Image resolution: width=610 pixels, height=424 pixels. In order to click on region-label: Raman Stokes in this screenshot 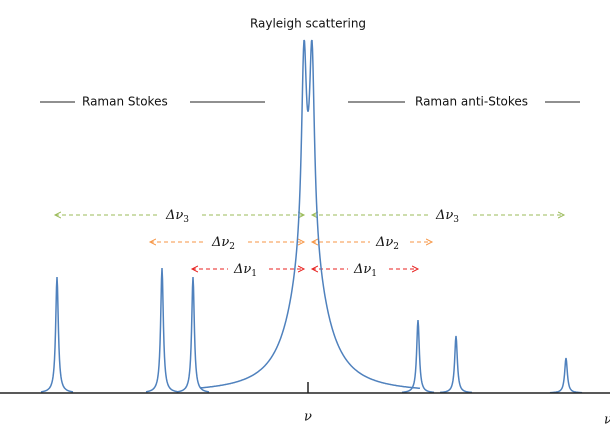, I will do `click(125, 102)`.